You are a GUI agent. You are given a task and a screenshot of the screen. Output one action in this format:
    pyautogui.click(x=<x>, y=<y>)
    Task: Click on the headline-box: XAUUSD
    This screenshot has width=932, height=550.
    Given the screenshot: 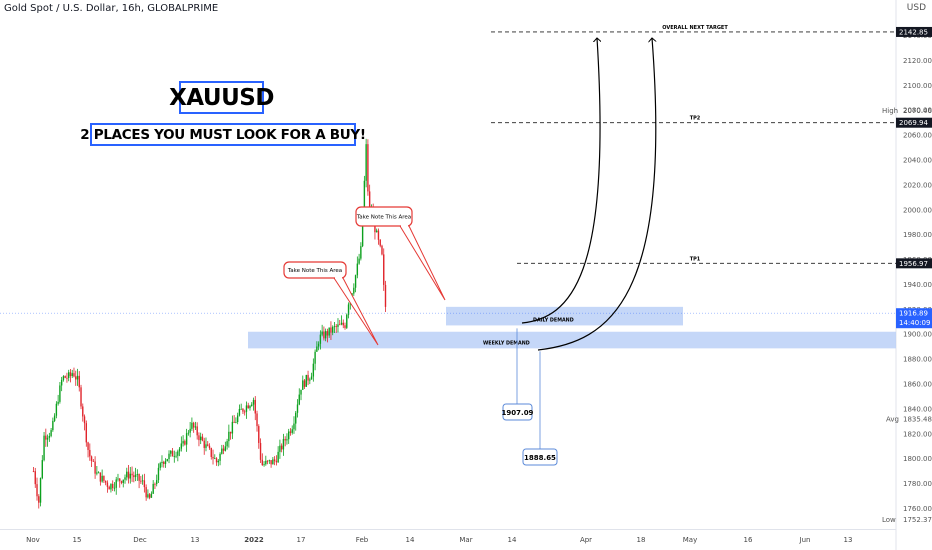 What is the action you would take?
    pyautogui.click(x=221, y=97)
    